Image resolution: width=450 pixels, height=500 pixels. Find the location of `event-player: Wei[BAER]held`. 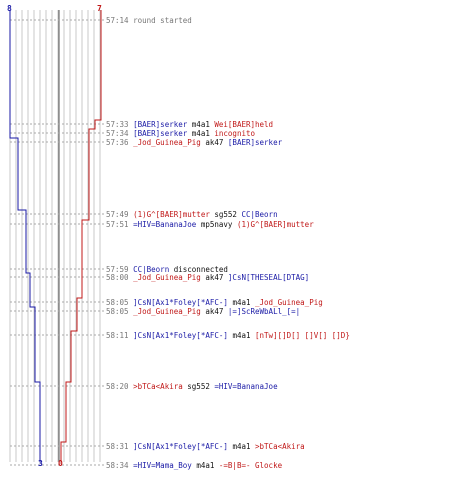

event-player: Wei[BAER]held is located at coordinates (244, 124).